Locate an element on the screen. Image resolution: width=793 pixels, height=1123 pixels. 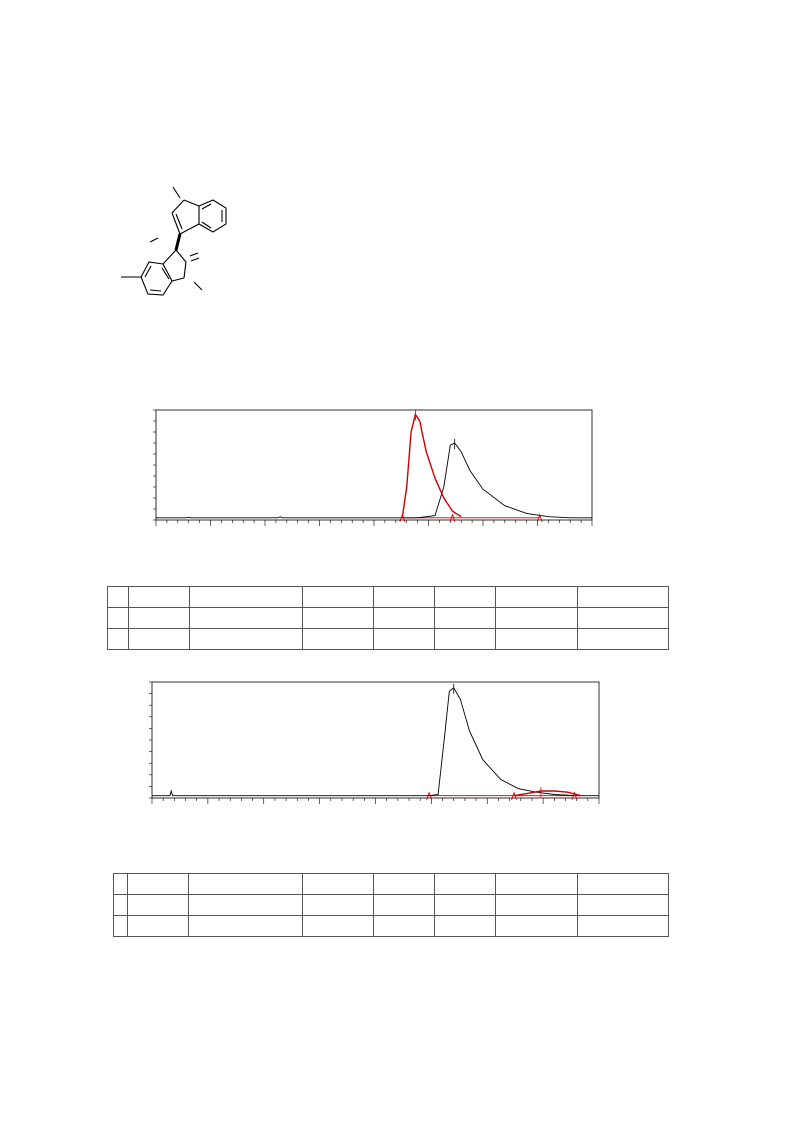
lower-benzene-ring is located at coordinates (156, 278).